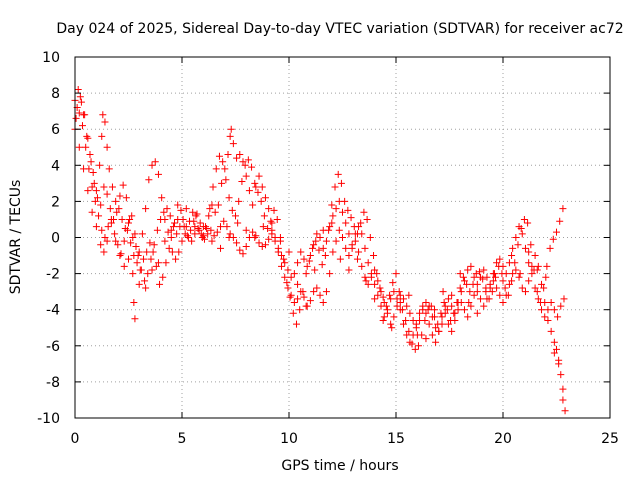  I want to click on y-tick-label: -2, so click(53, 275).